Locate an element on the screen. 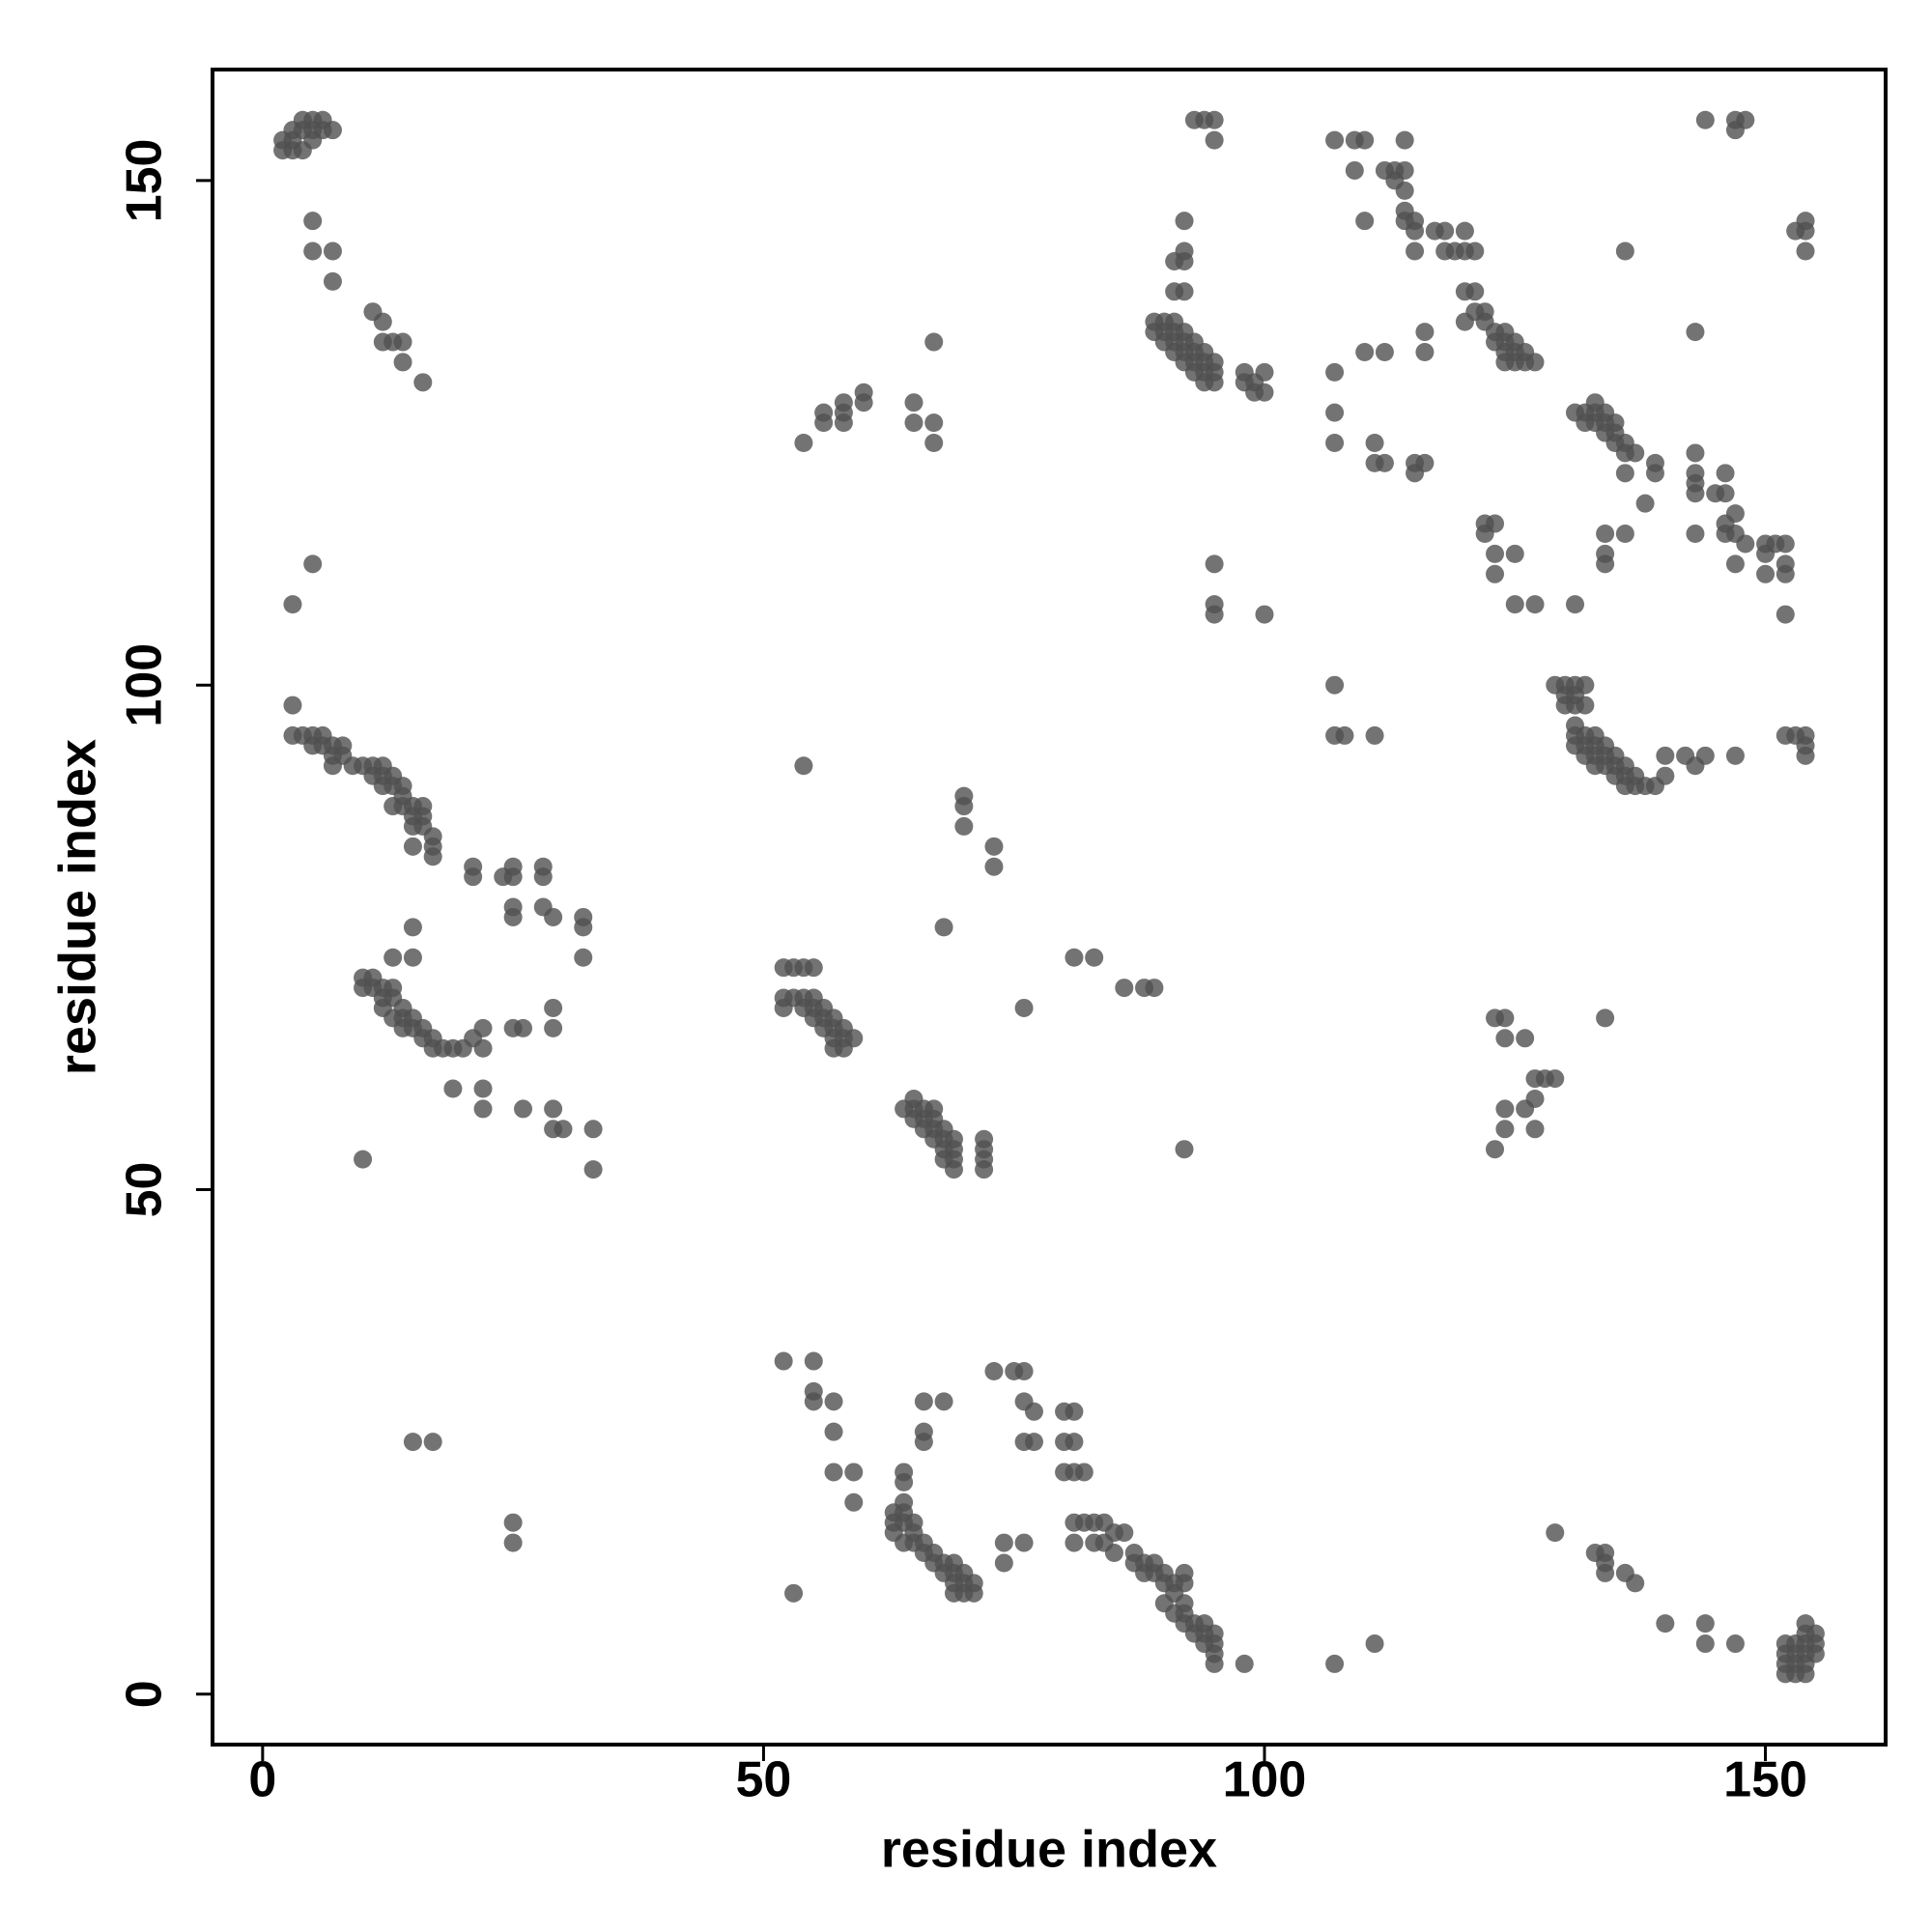  x-tick-label: 150 is located at coordinates (1765, 1780).